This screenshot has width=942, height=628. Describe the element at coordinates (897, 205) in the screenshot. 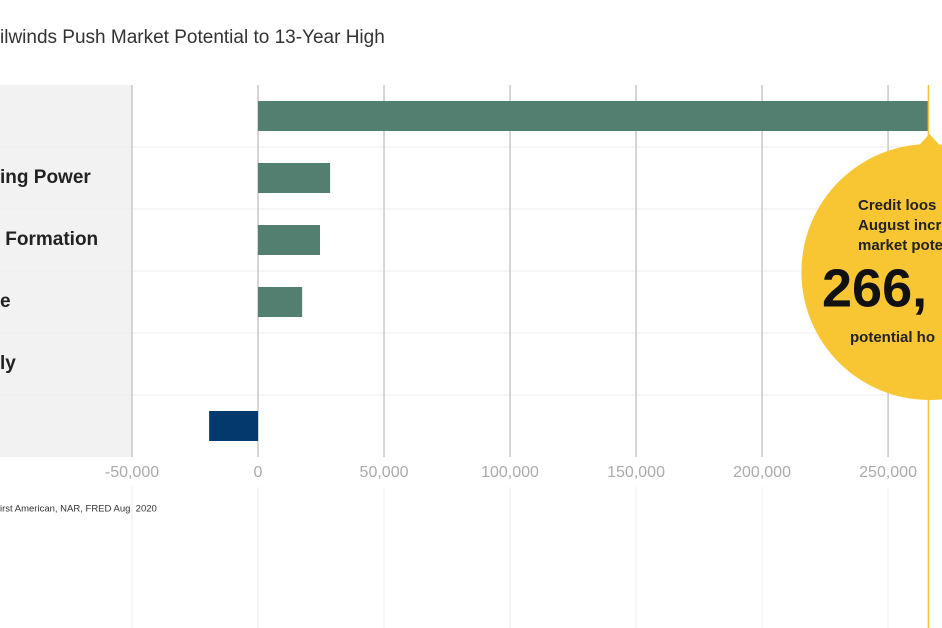

I see `annotation-text: Credit loos` at that location.